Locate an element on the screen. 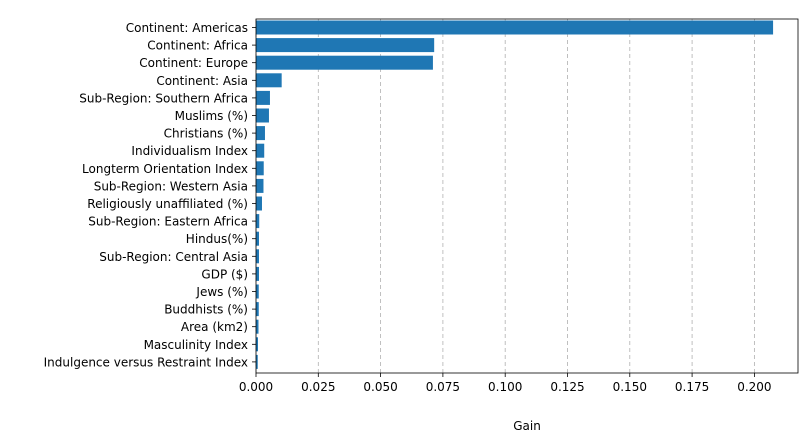 This screenshot has width=808, height=442. y-tick-label: Sub-Region: Southern Africa is located at coordinates (163, 98).